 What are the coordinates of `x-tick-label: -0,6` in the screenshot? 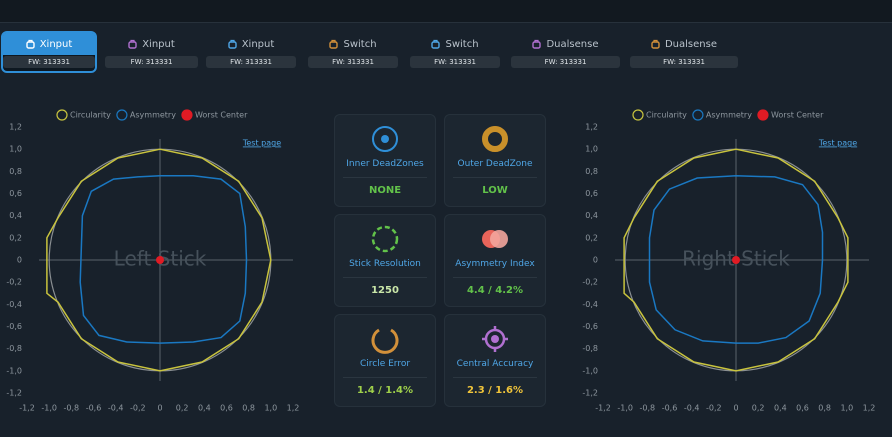 It's located at (94, 408).